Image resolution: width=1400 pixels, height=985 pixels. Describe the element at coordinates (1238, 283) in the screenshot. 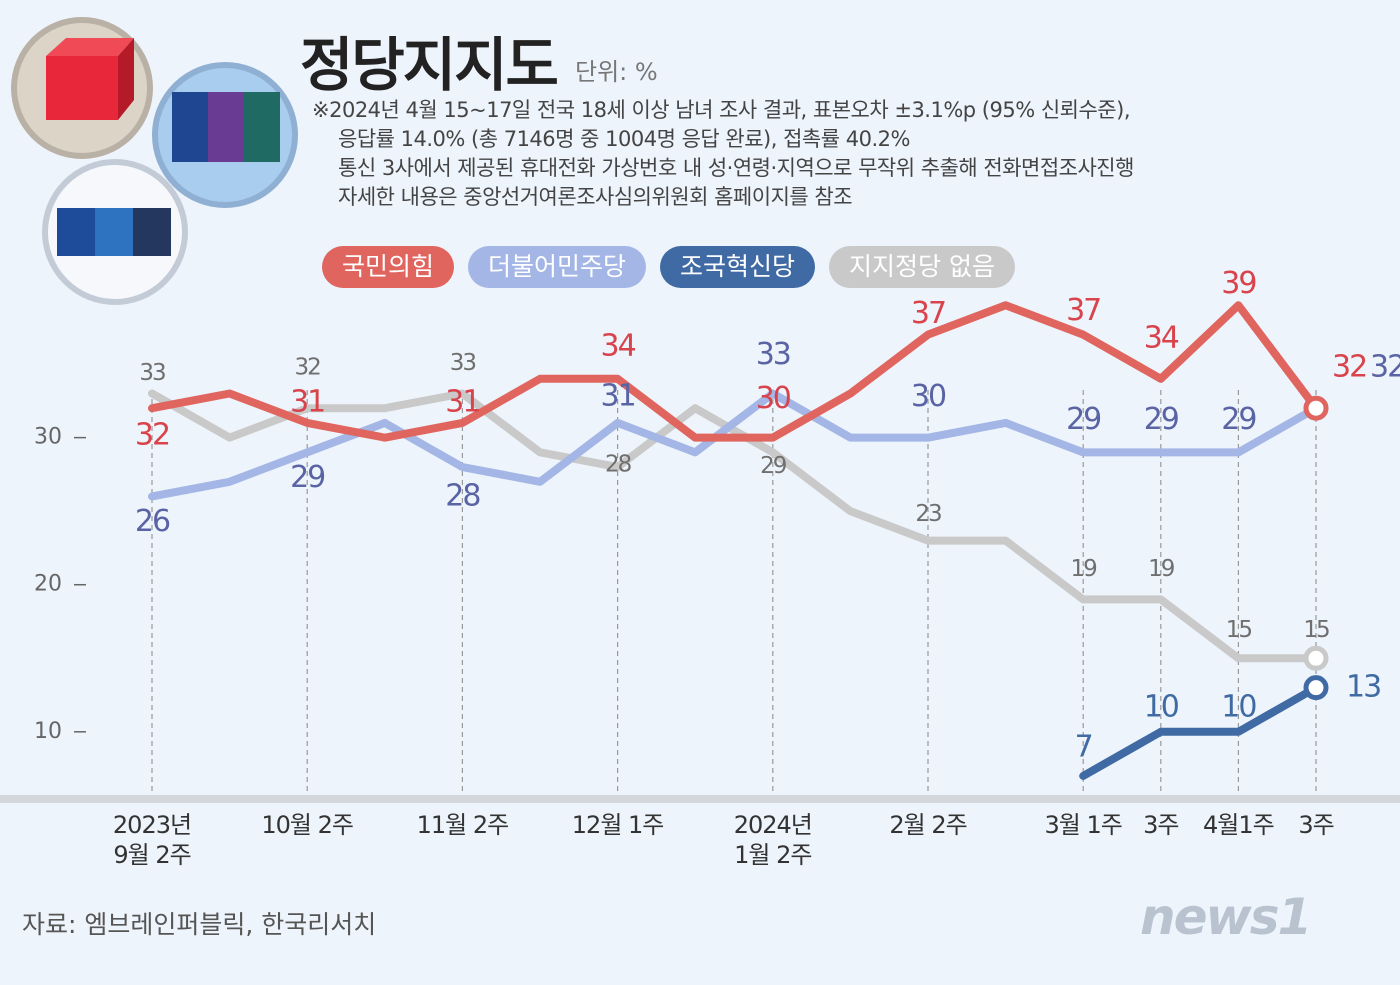

I see `value-label: 39` at that location.